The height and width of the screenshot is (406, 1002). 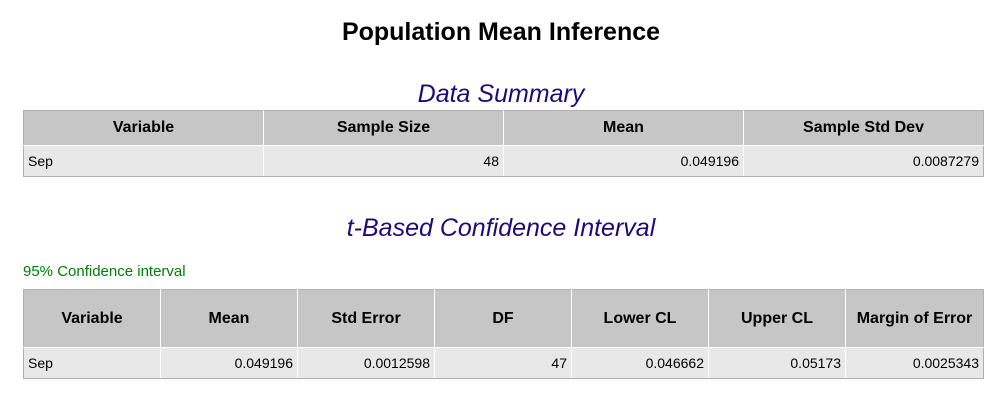 I want to click on table-header-row: Variable Sample Size Mean Sample Std Dev, so click(x=503, y=128).